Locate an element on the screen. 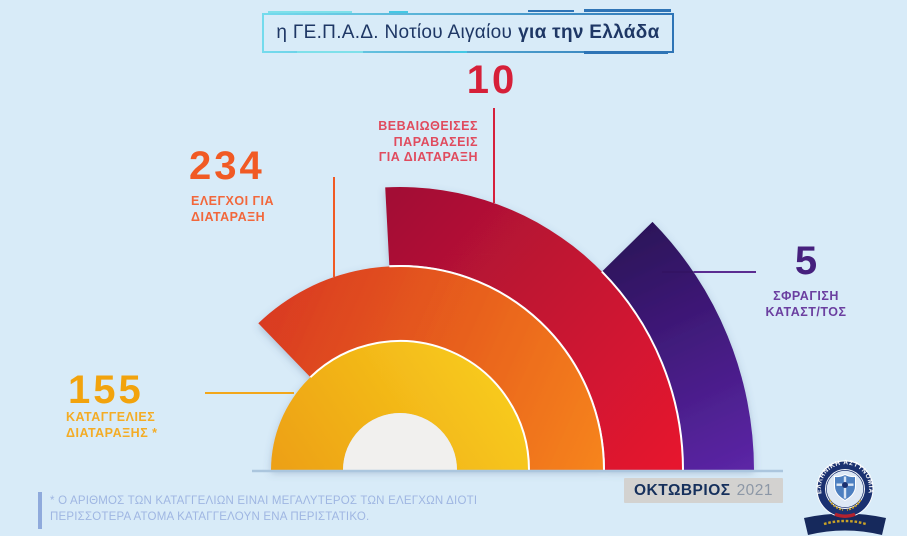 The image size is (907, 536). metric-value-complaints: 155 is located at coordinates (106, 390).